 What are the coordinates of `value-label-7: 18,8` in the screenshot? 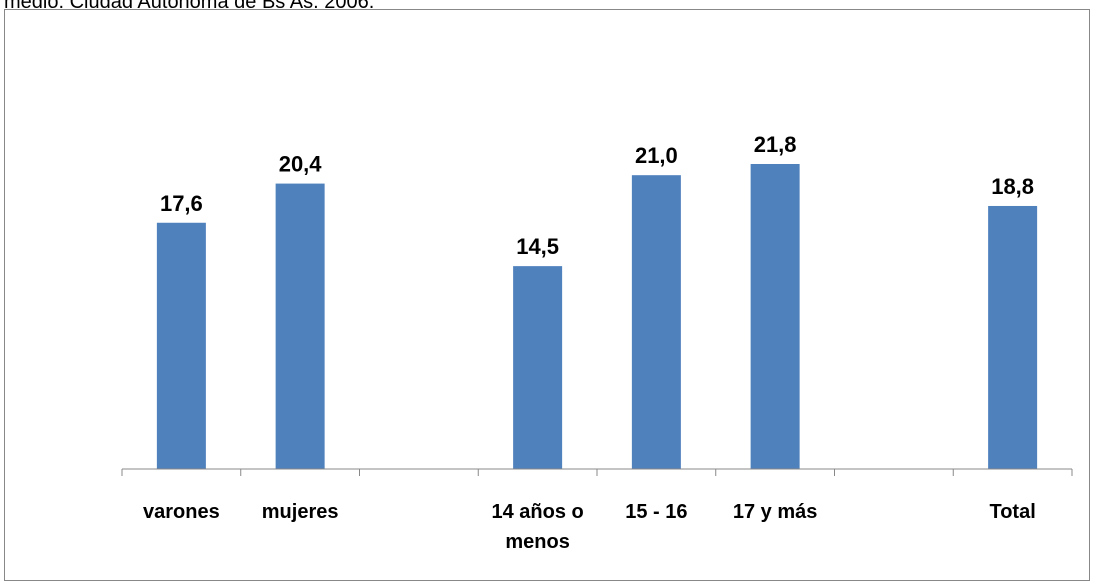 It's located at (1012, 186).